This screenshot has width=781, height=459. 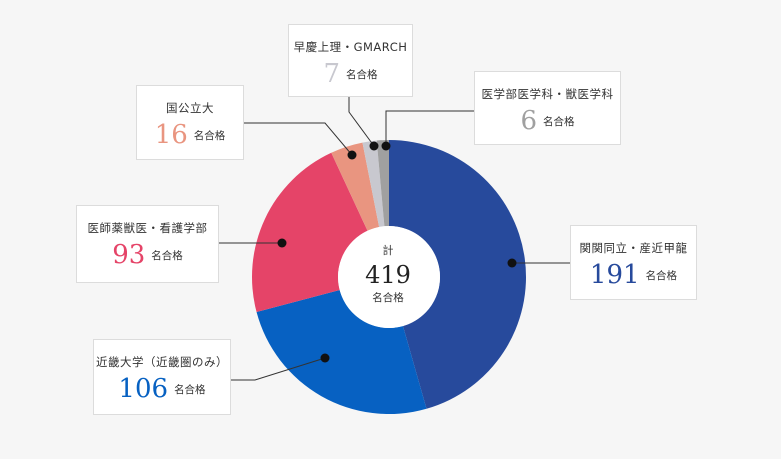 What do you see at coordinates (547, 94) in the screenshot?
I see `slice-label-name: 医学部医学科・獣医学科` at bounding box center [547, 94].